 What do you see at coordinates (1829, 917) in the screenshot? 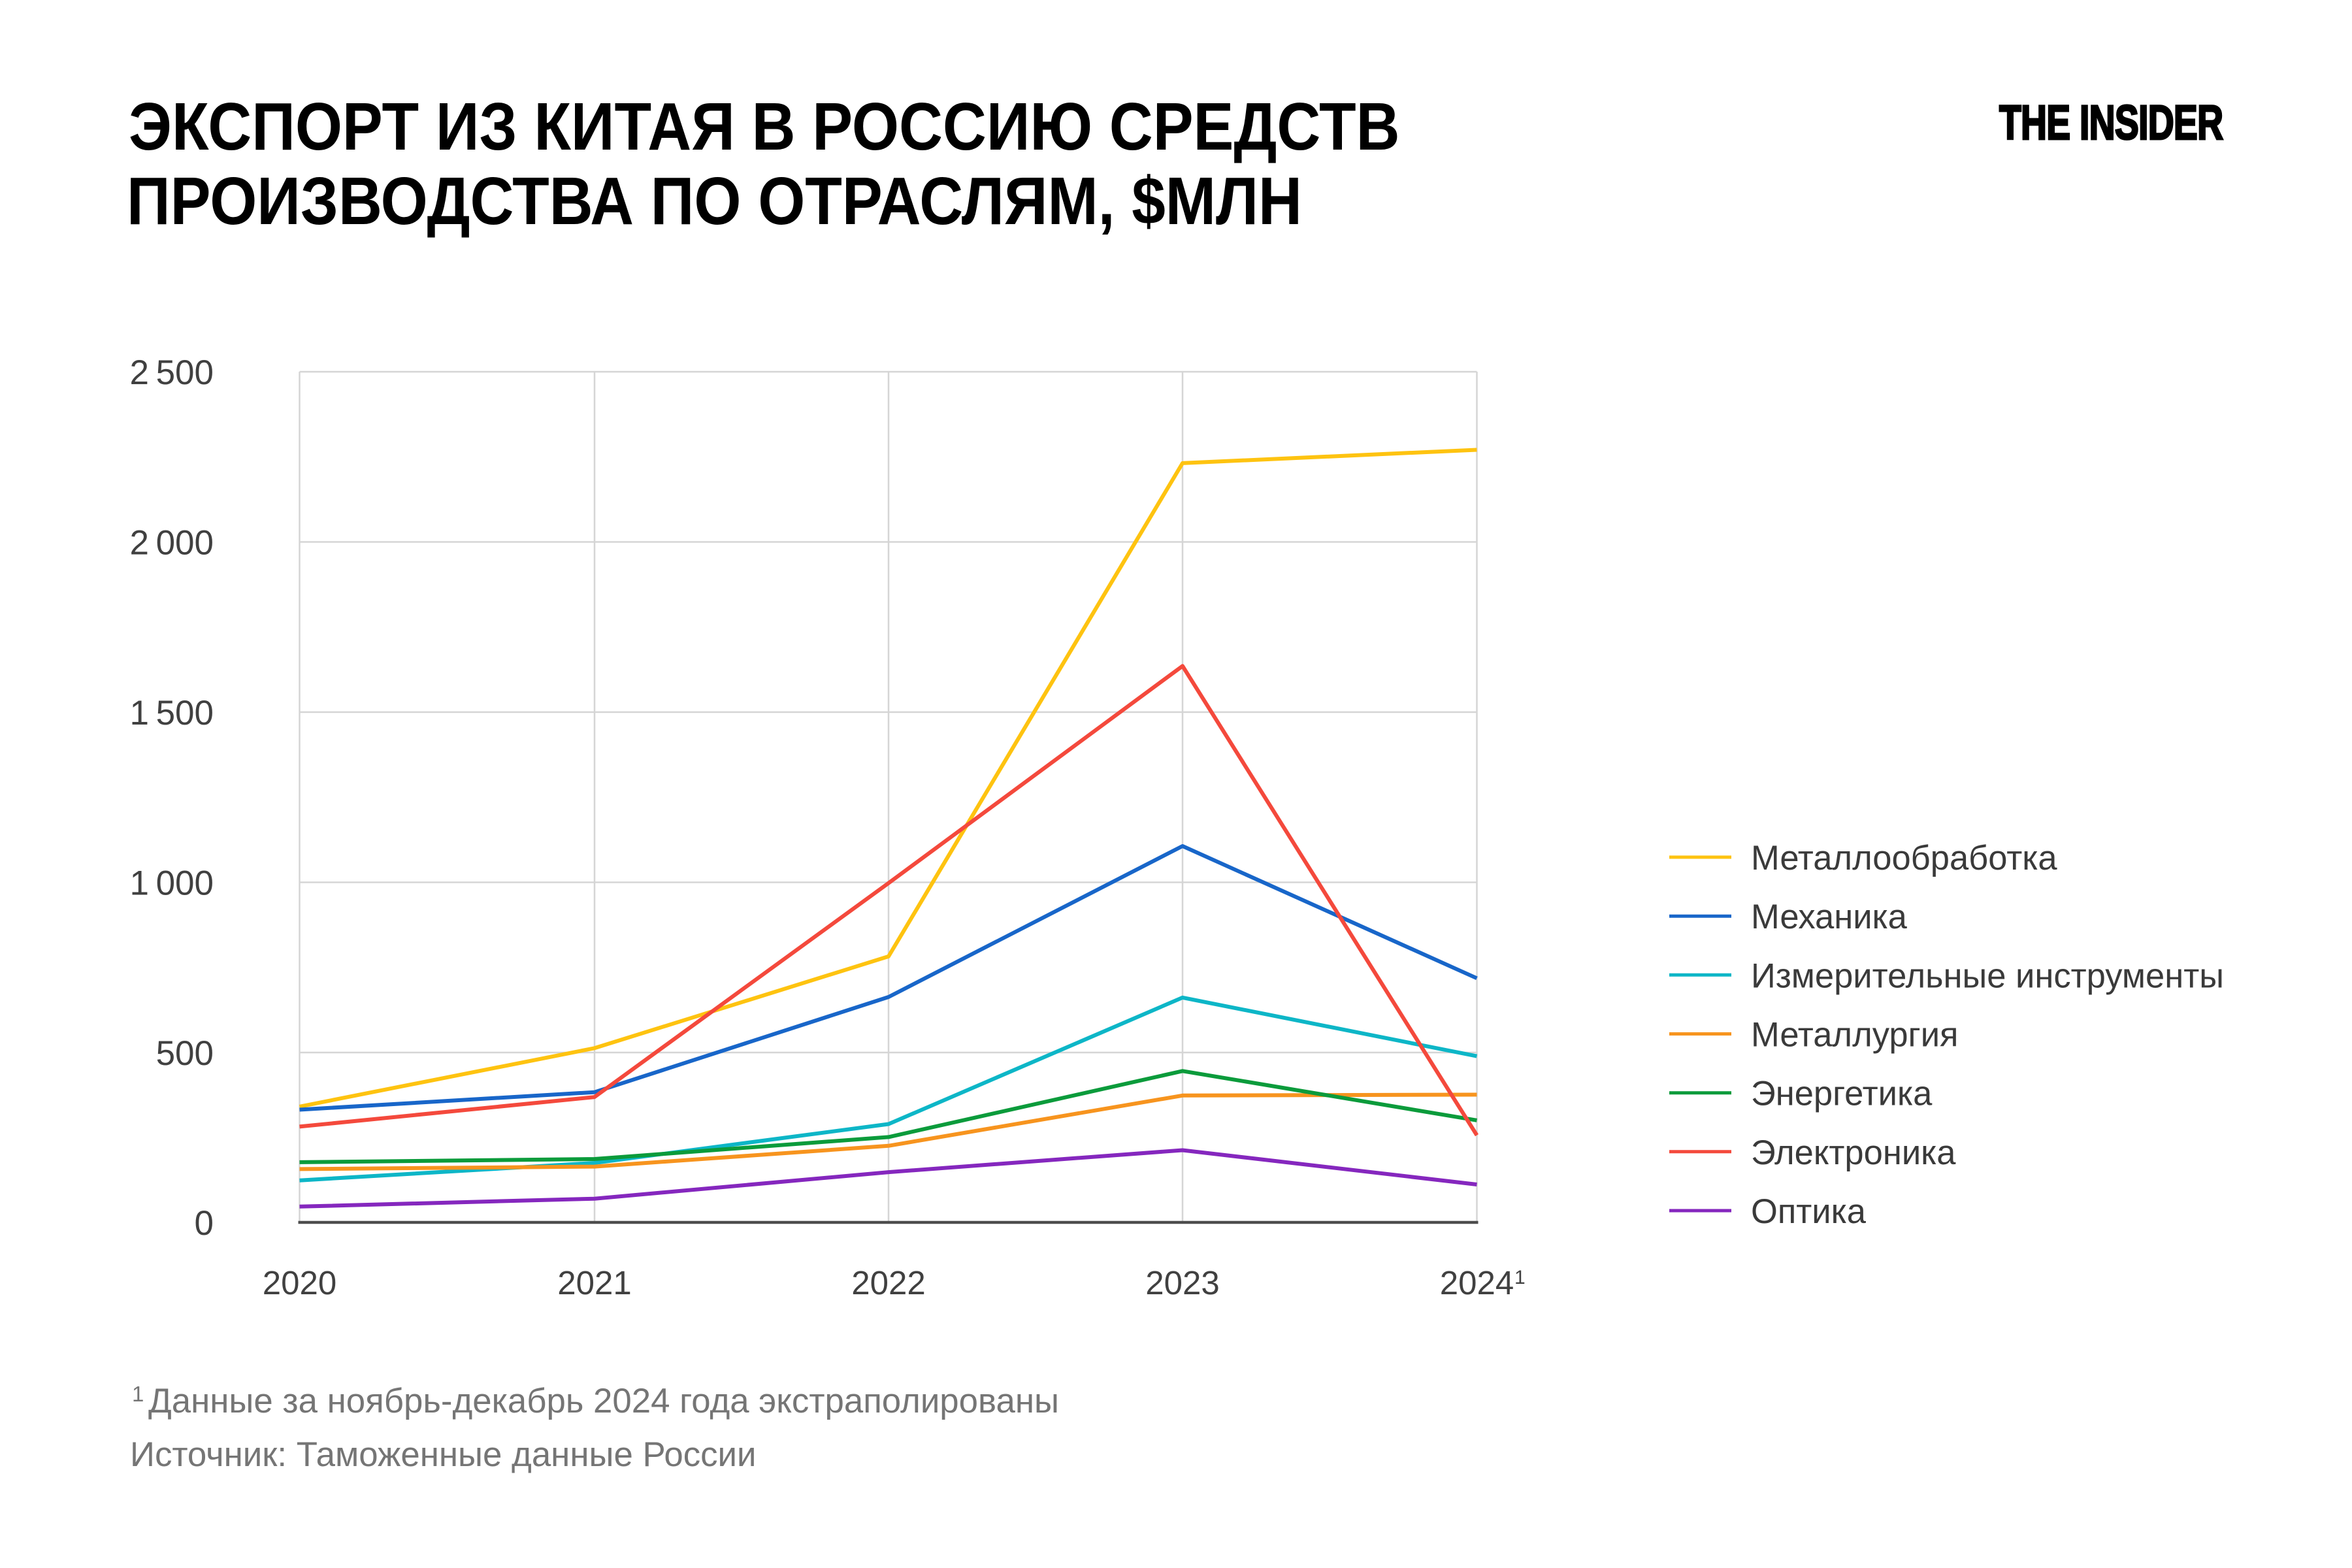
I see `svg-text: Механика` at bounding box center [1829, 917].